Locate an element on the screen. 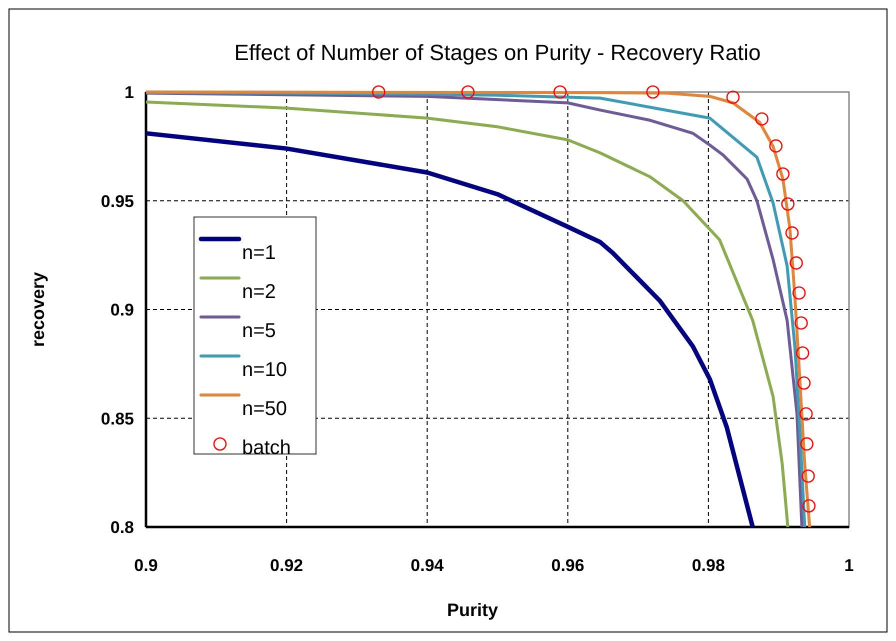 The height and width of the screenshot is (641, 896). y-tick-label: 1 is located at coordinates (129, 92).